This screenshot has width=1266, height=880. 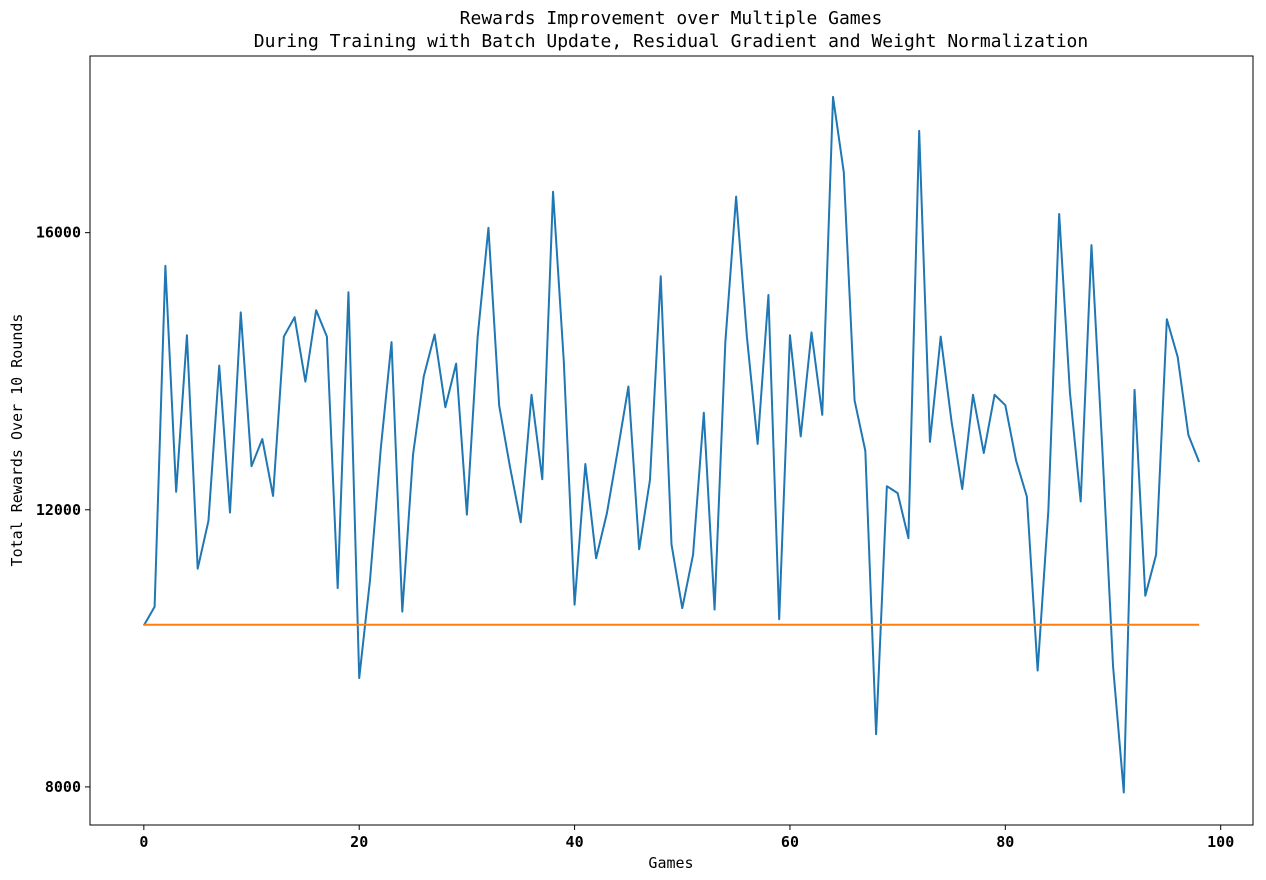 What do you see at coordinates (58, 233) in the screenshot?
I see `y-tick-label: 16000` at bounding box center [58, 233].